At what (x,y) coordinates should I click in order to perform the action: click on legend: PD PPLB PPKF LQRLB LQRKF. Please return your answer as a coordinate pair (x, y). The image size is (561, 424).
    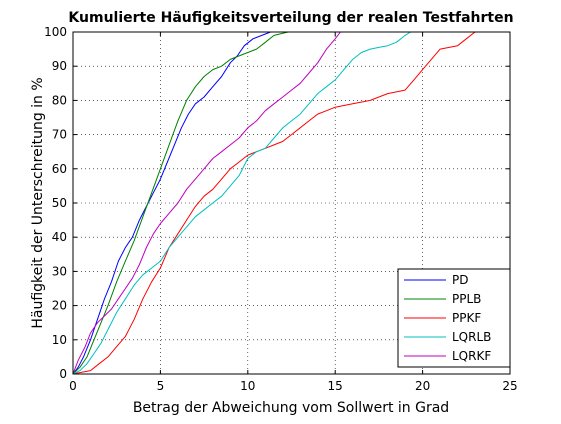
    Looking at the image, I should click on (454, 318).